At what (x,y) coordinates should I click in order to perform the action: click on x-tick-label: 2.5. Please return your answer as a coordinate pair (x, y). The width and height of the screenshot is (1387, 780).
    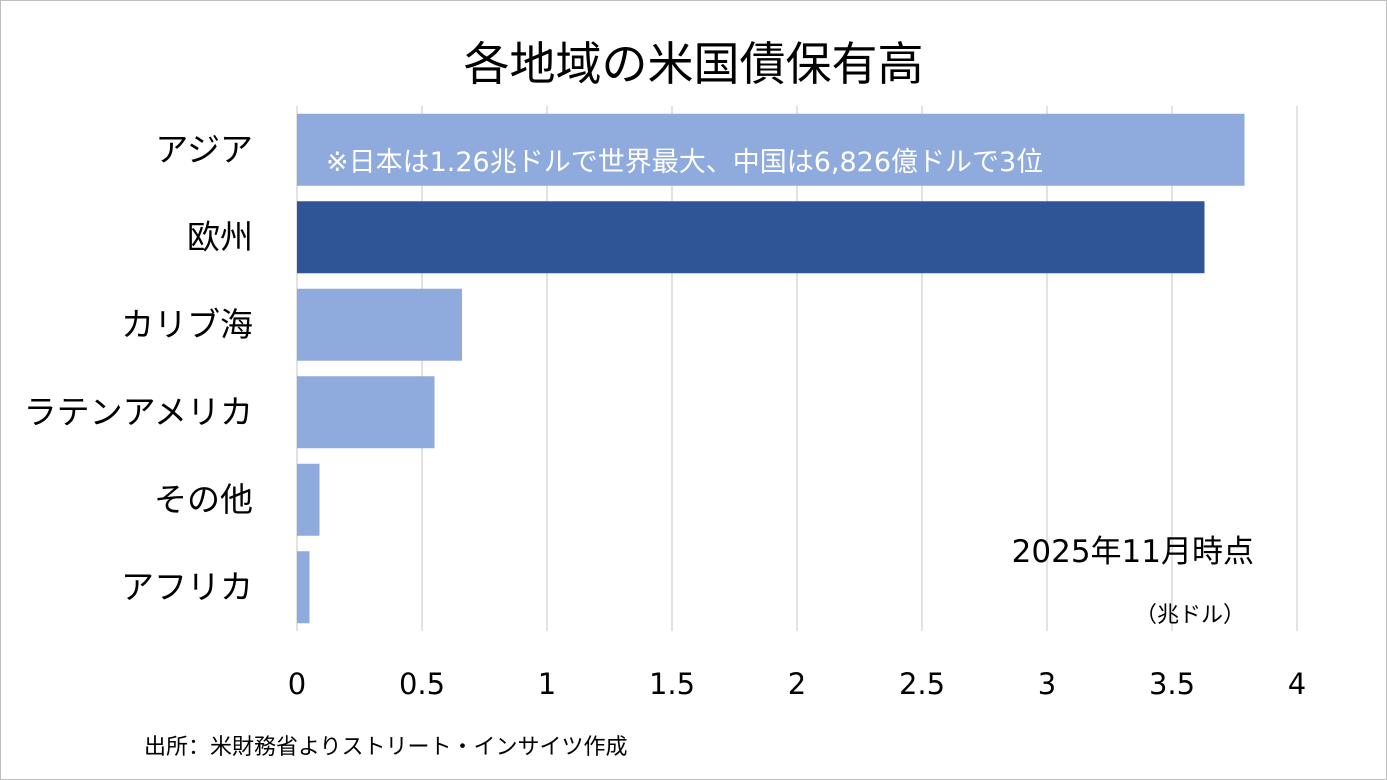
    Looking at the image, I should click on (922, 684).